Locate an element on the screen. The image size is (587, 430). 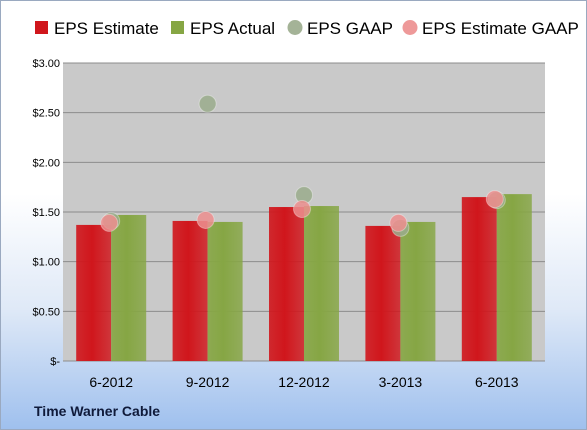
x-tick-label: 9-2012 is located at coordinates (208, 382).